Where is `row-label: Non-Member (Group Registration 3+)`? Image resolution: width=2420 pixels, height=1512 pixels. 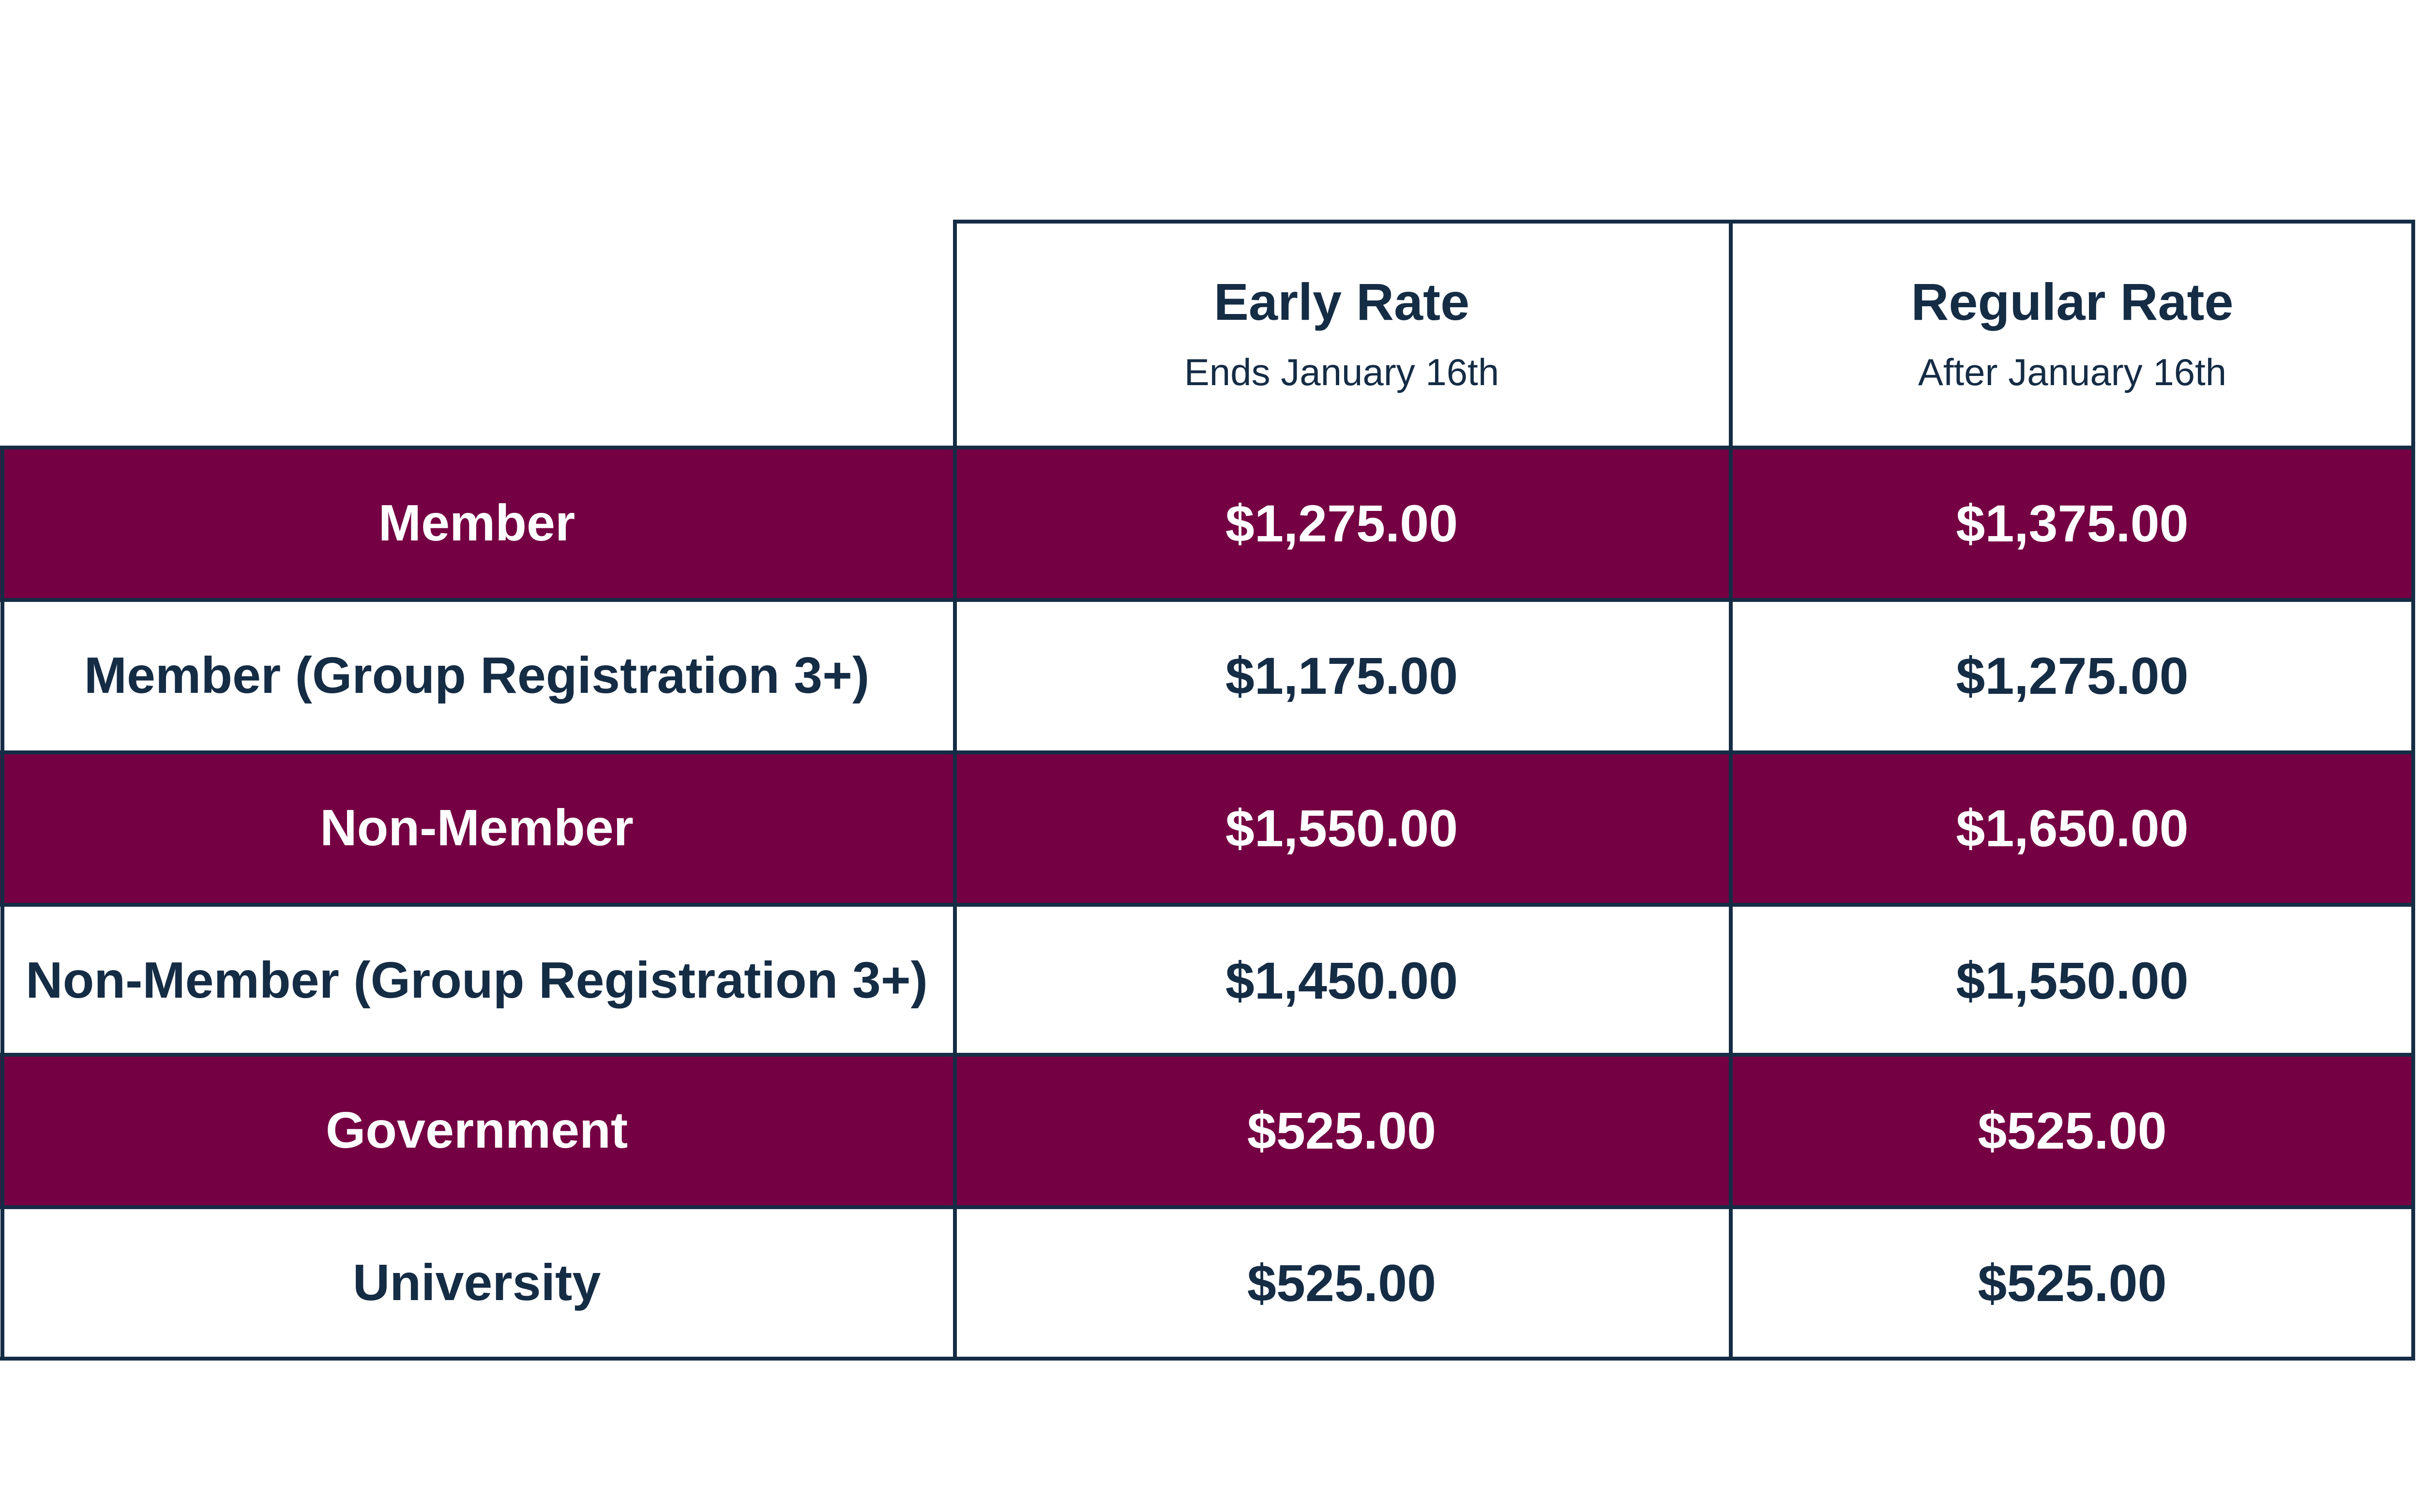
row-label: Non-Member (Group Registration 3+) is located at coordinates (477, 980).